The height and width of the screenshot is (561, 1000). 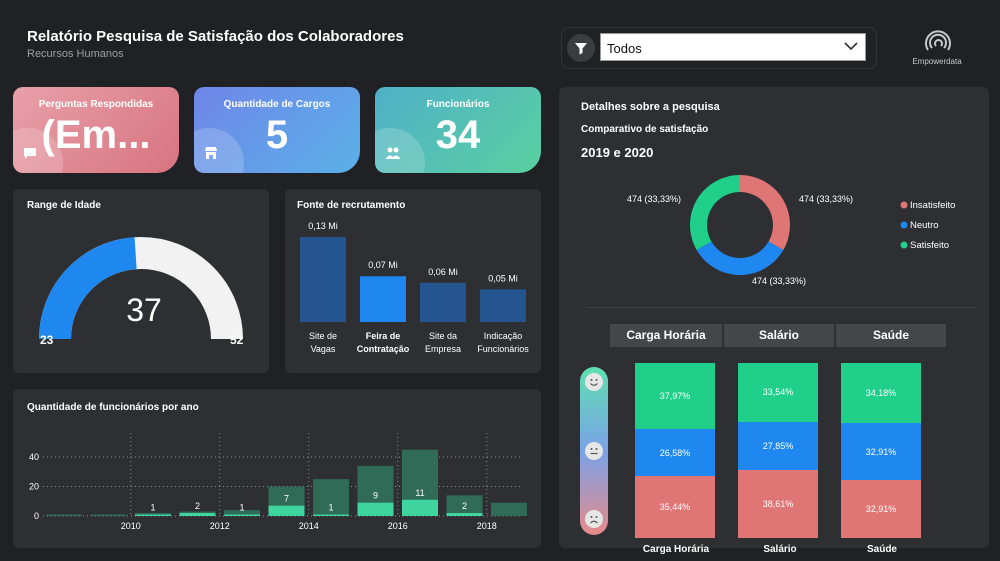 What do you see at coordinates (594, 451) in the screenshot?
I see `neutral-face-icon` at bounding box center [594, 451].